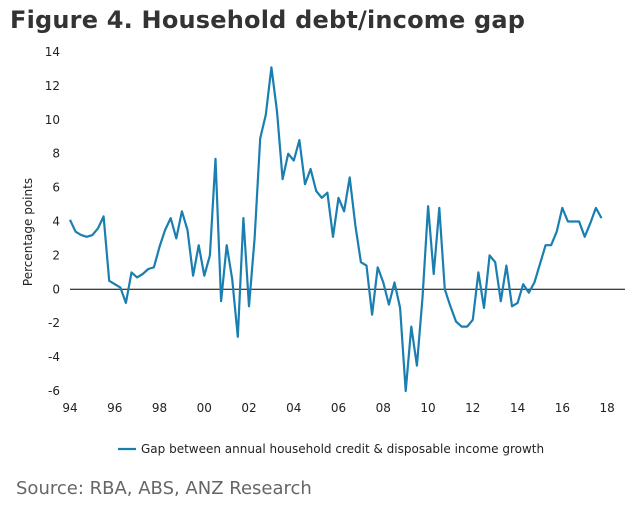 The height and width of the screenshot is (510, 642). I want to click on figure-title: Figure 4. Household debt/income gap, so click(268, 20).